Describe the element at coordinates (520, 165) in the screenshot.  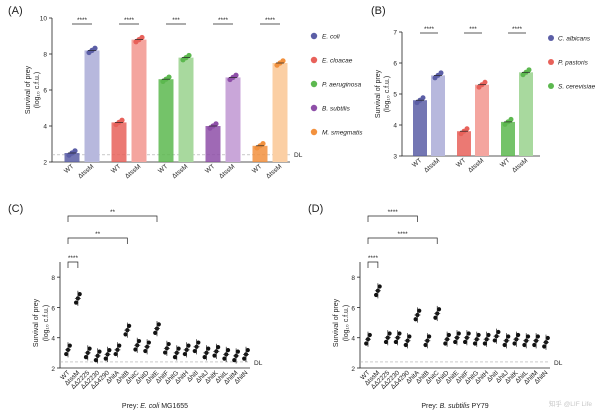
I see `panel-b-xtick-label: ΔtssM` at that location.